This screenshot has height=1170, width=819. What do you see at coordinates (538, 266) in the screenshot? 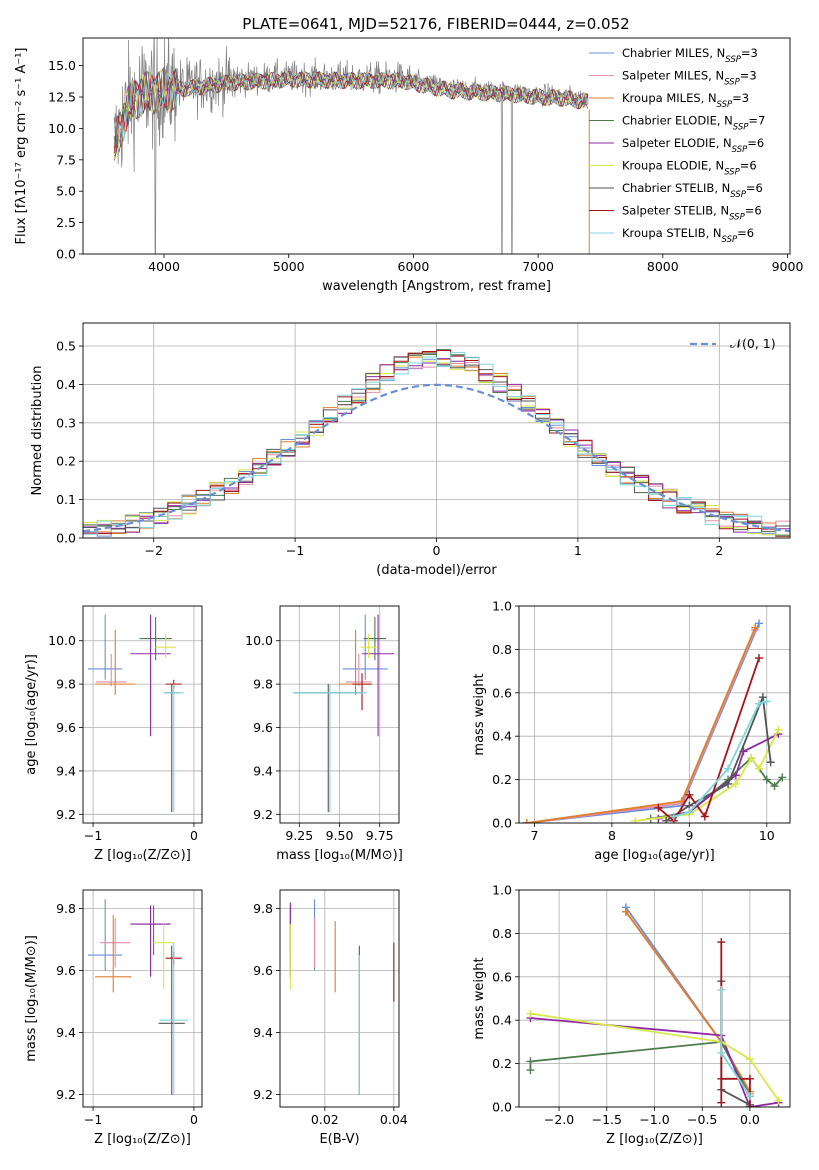
I see `x-tick-label: 7000` at bounding box center [538, 266].